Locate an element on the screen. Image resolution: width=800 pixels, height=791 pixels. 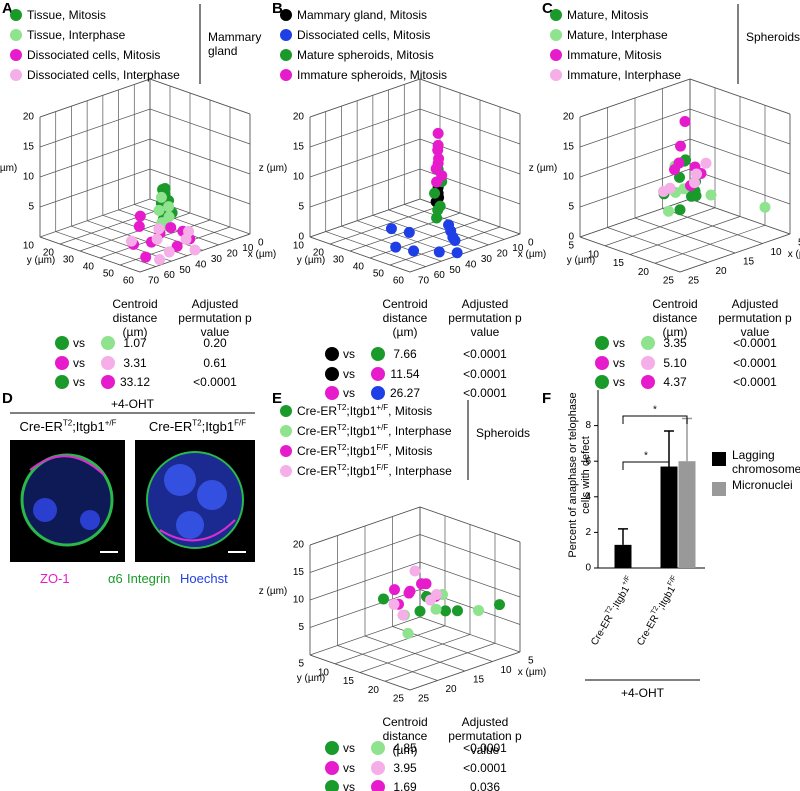
y-tick-label: 60 is located at coordinates (399, 281).